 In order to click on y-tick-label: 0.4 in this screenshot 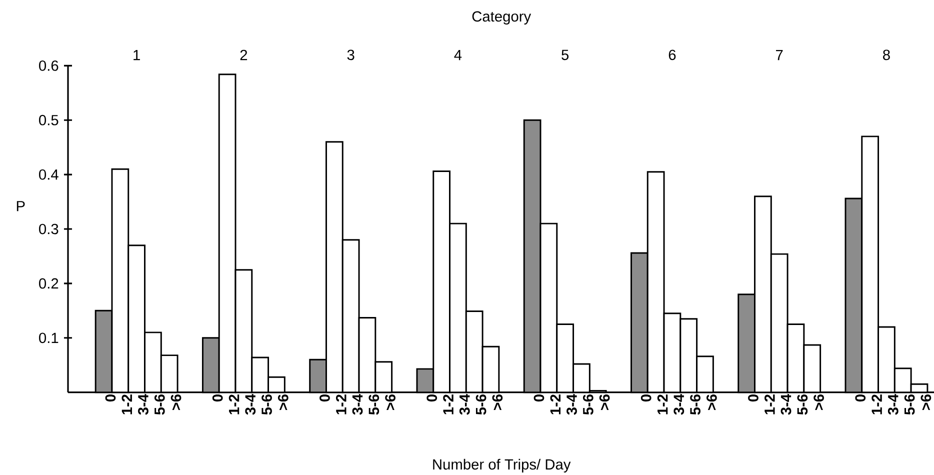, I will do `click(48, 174)`.